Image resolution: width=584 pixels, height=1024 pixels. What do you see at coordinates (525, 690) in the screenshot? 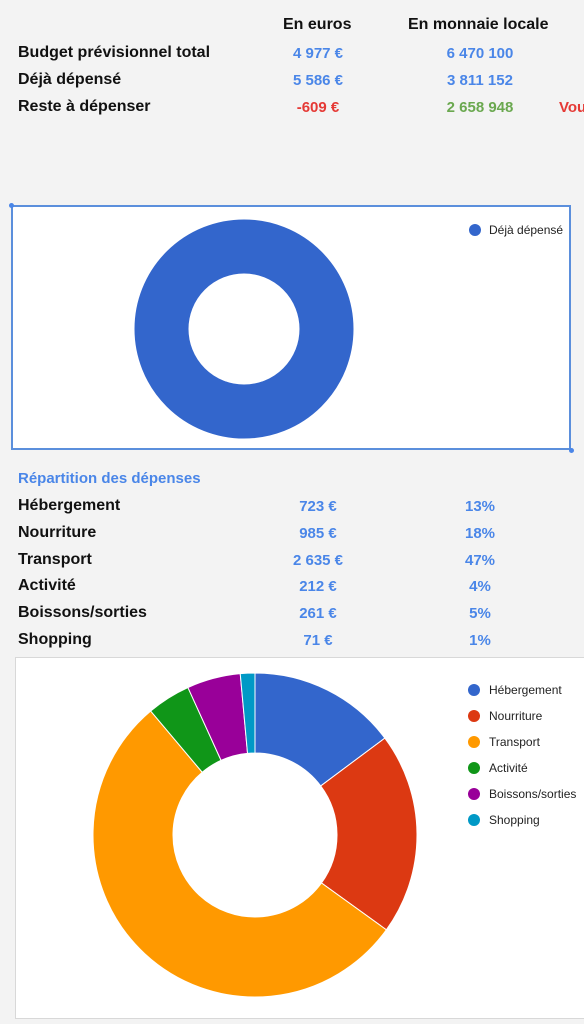
I see `legend-label-hebergement: Hébergement` at bounding box center [525, 690].